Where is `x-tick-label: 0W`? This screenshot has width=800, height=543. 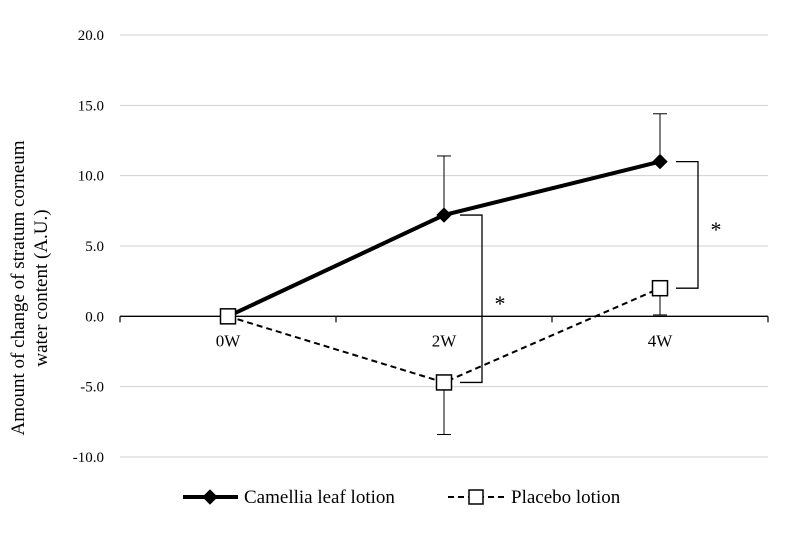
x-tick-label: 0W is located at coordinates (229, 340).